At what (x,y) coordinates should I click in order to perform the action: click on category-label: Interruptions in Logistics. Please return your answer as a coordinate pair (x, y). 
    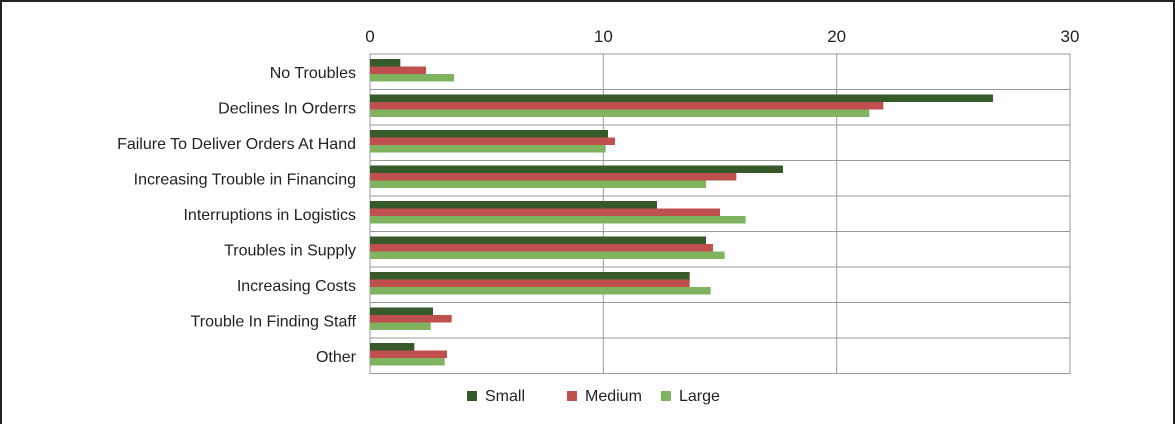
    Looking at the image, I should click on (269, 215).